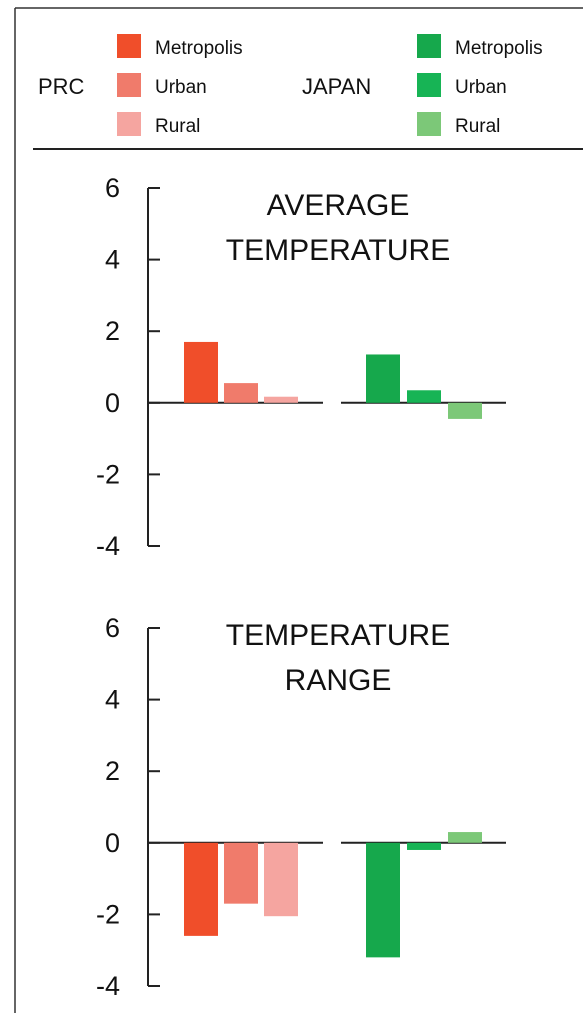 The image size is (583, 1013). I want to click on legend-swatch-japan-metropolis, so click(429, 46).